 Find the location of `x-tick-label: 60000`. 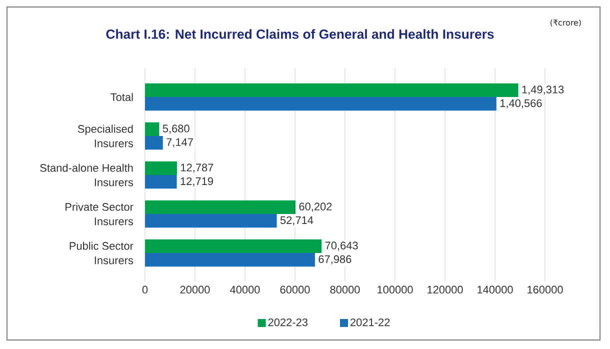

x-tick-label: 60000 is located at coordinates (295, 290).